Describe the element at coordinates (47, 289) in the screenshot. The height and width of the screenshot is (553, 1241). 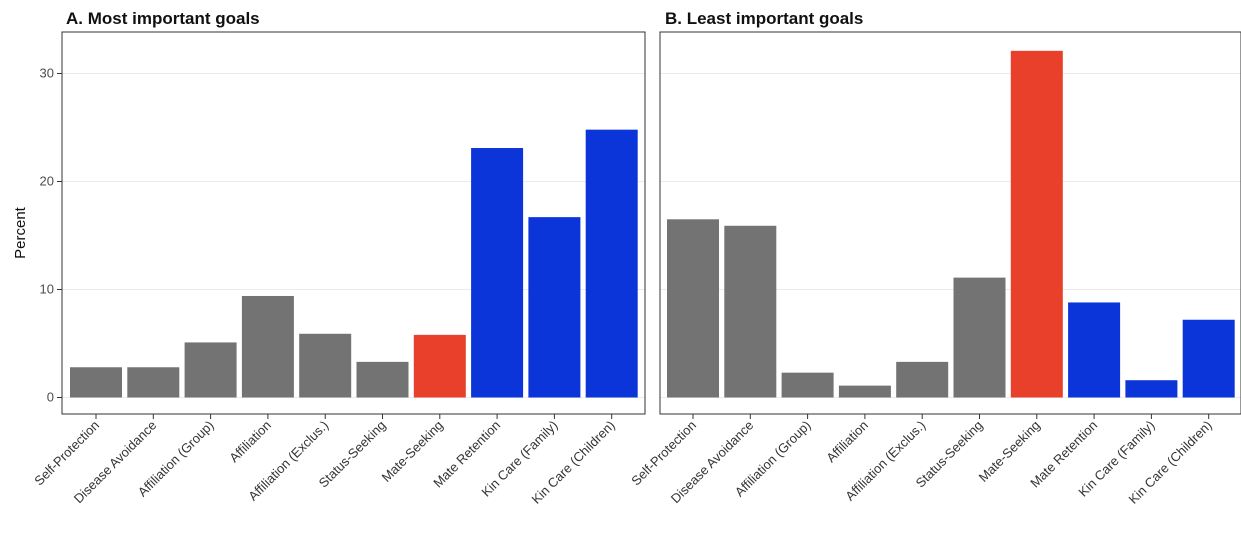
I see `y-tick-label-1: 10` at that location.